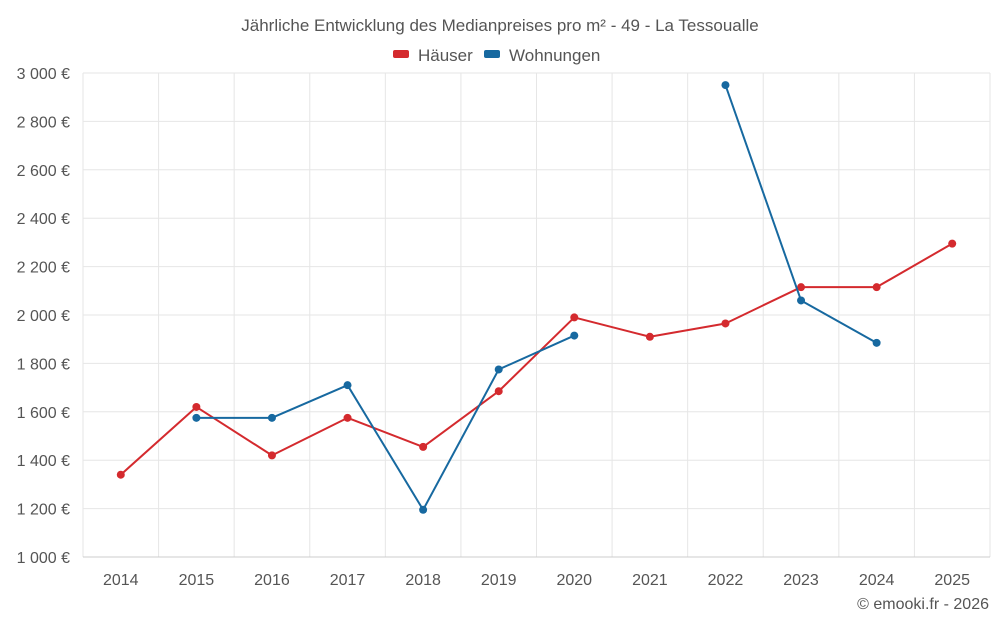  What do you see at coordinates (492, 54) in the screenshot?
I see `legend-swatch-wohnungen` at bounding box center [492, 54].